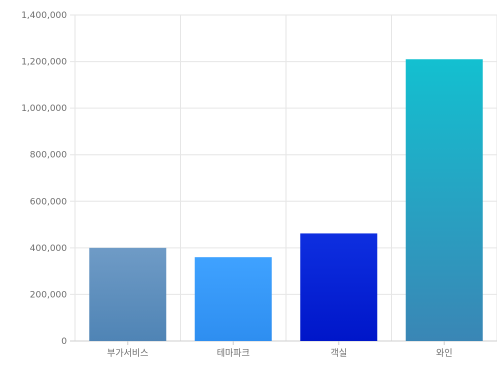 The width and height of the screenshot is (497, 365). Describe the element at coordinates (44, 109) in the screenshot. I see `y-tick-label: 1,000,000` at that location.